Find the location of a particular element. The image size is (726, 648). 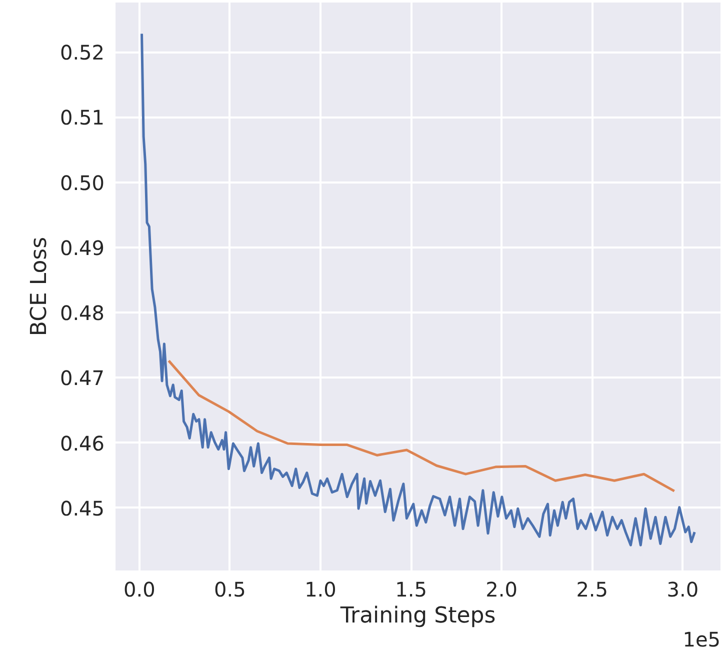

x-tick-label: 2.5 is located at coordinates (592, 590).